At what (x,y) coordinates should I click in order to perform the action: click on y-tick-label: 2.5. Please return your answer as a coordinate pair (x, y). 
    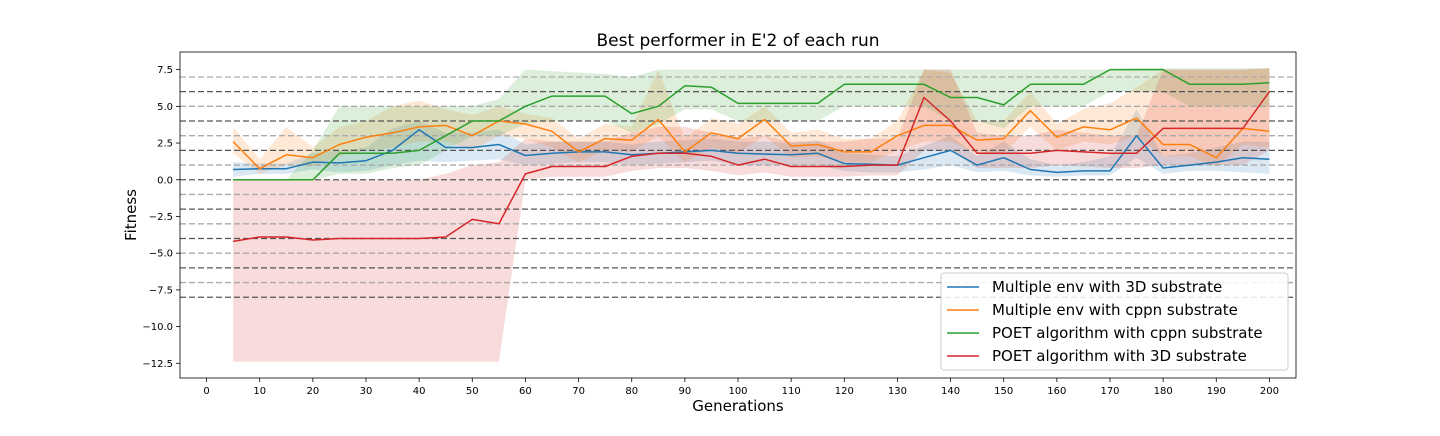
    Looking at the image, I should click on (165, 144).